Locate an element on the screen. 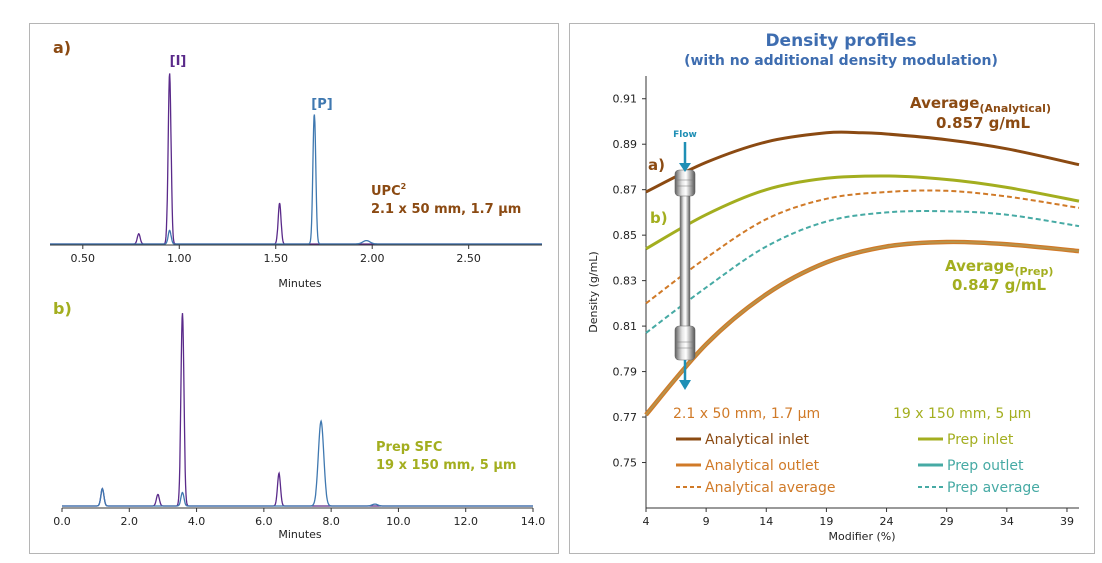 This screenshot has height=563, width=1102. x-tick-label: 2.0 is located at coordinates (129, 521).